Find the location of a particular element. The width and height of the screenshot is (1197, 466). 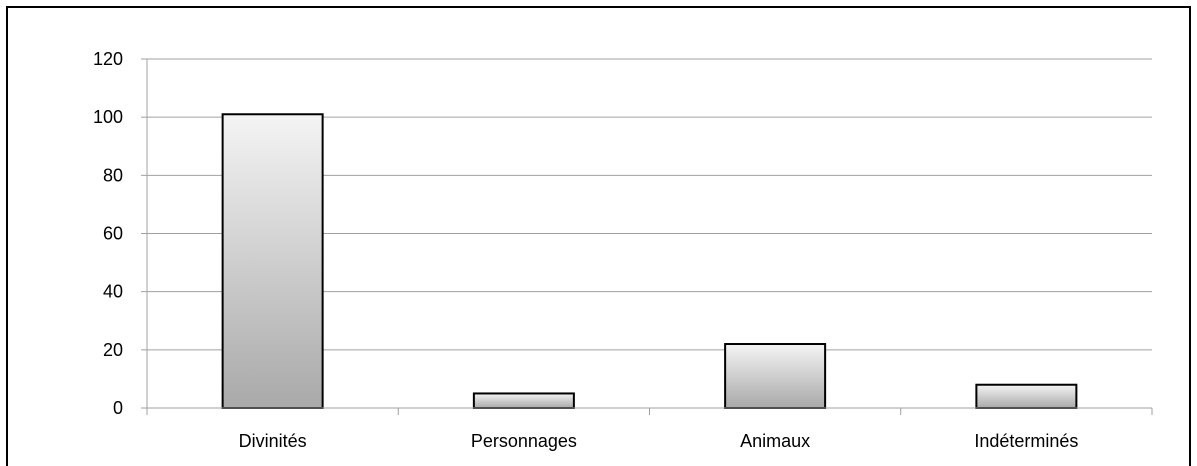

y-tick-label: 120 is located at coordinates (108, 59).